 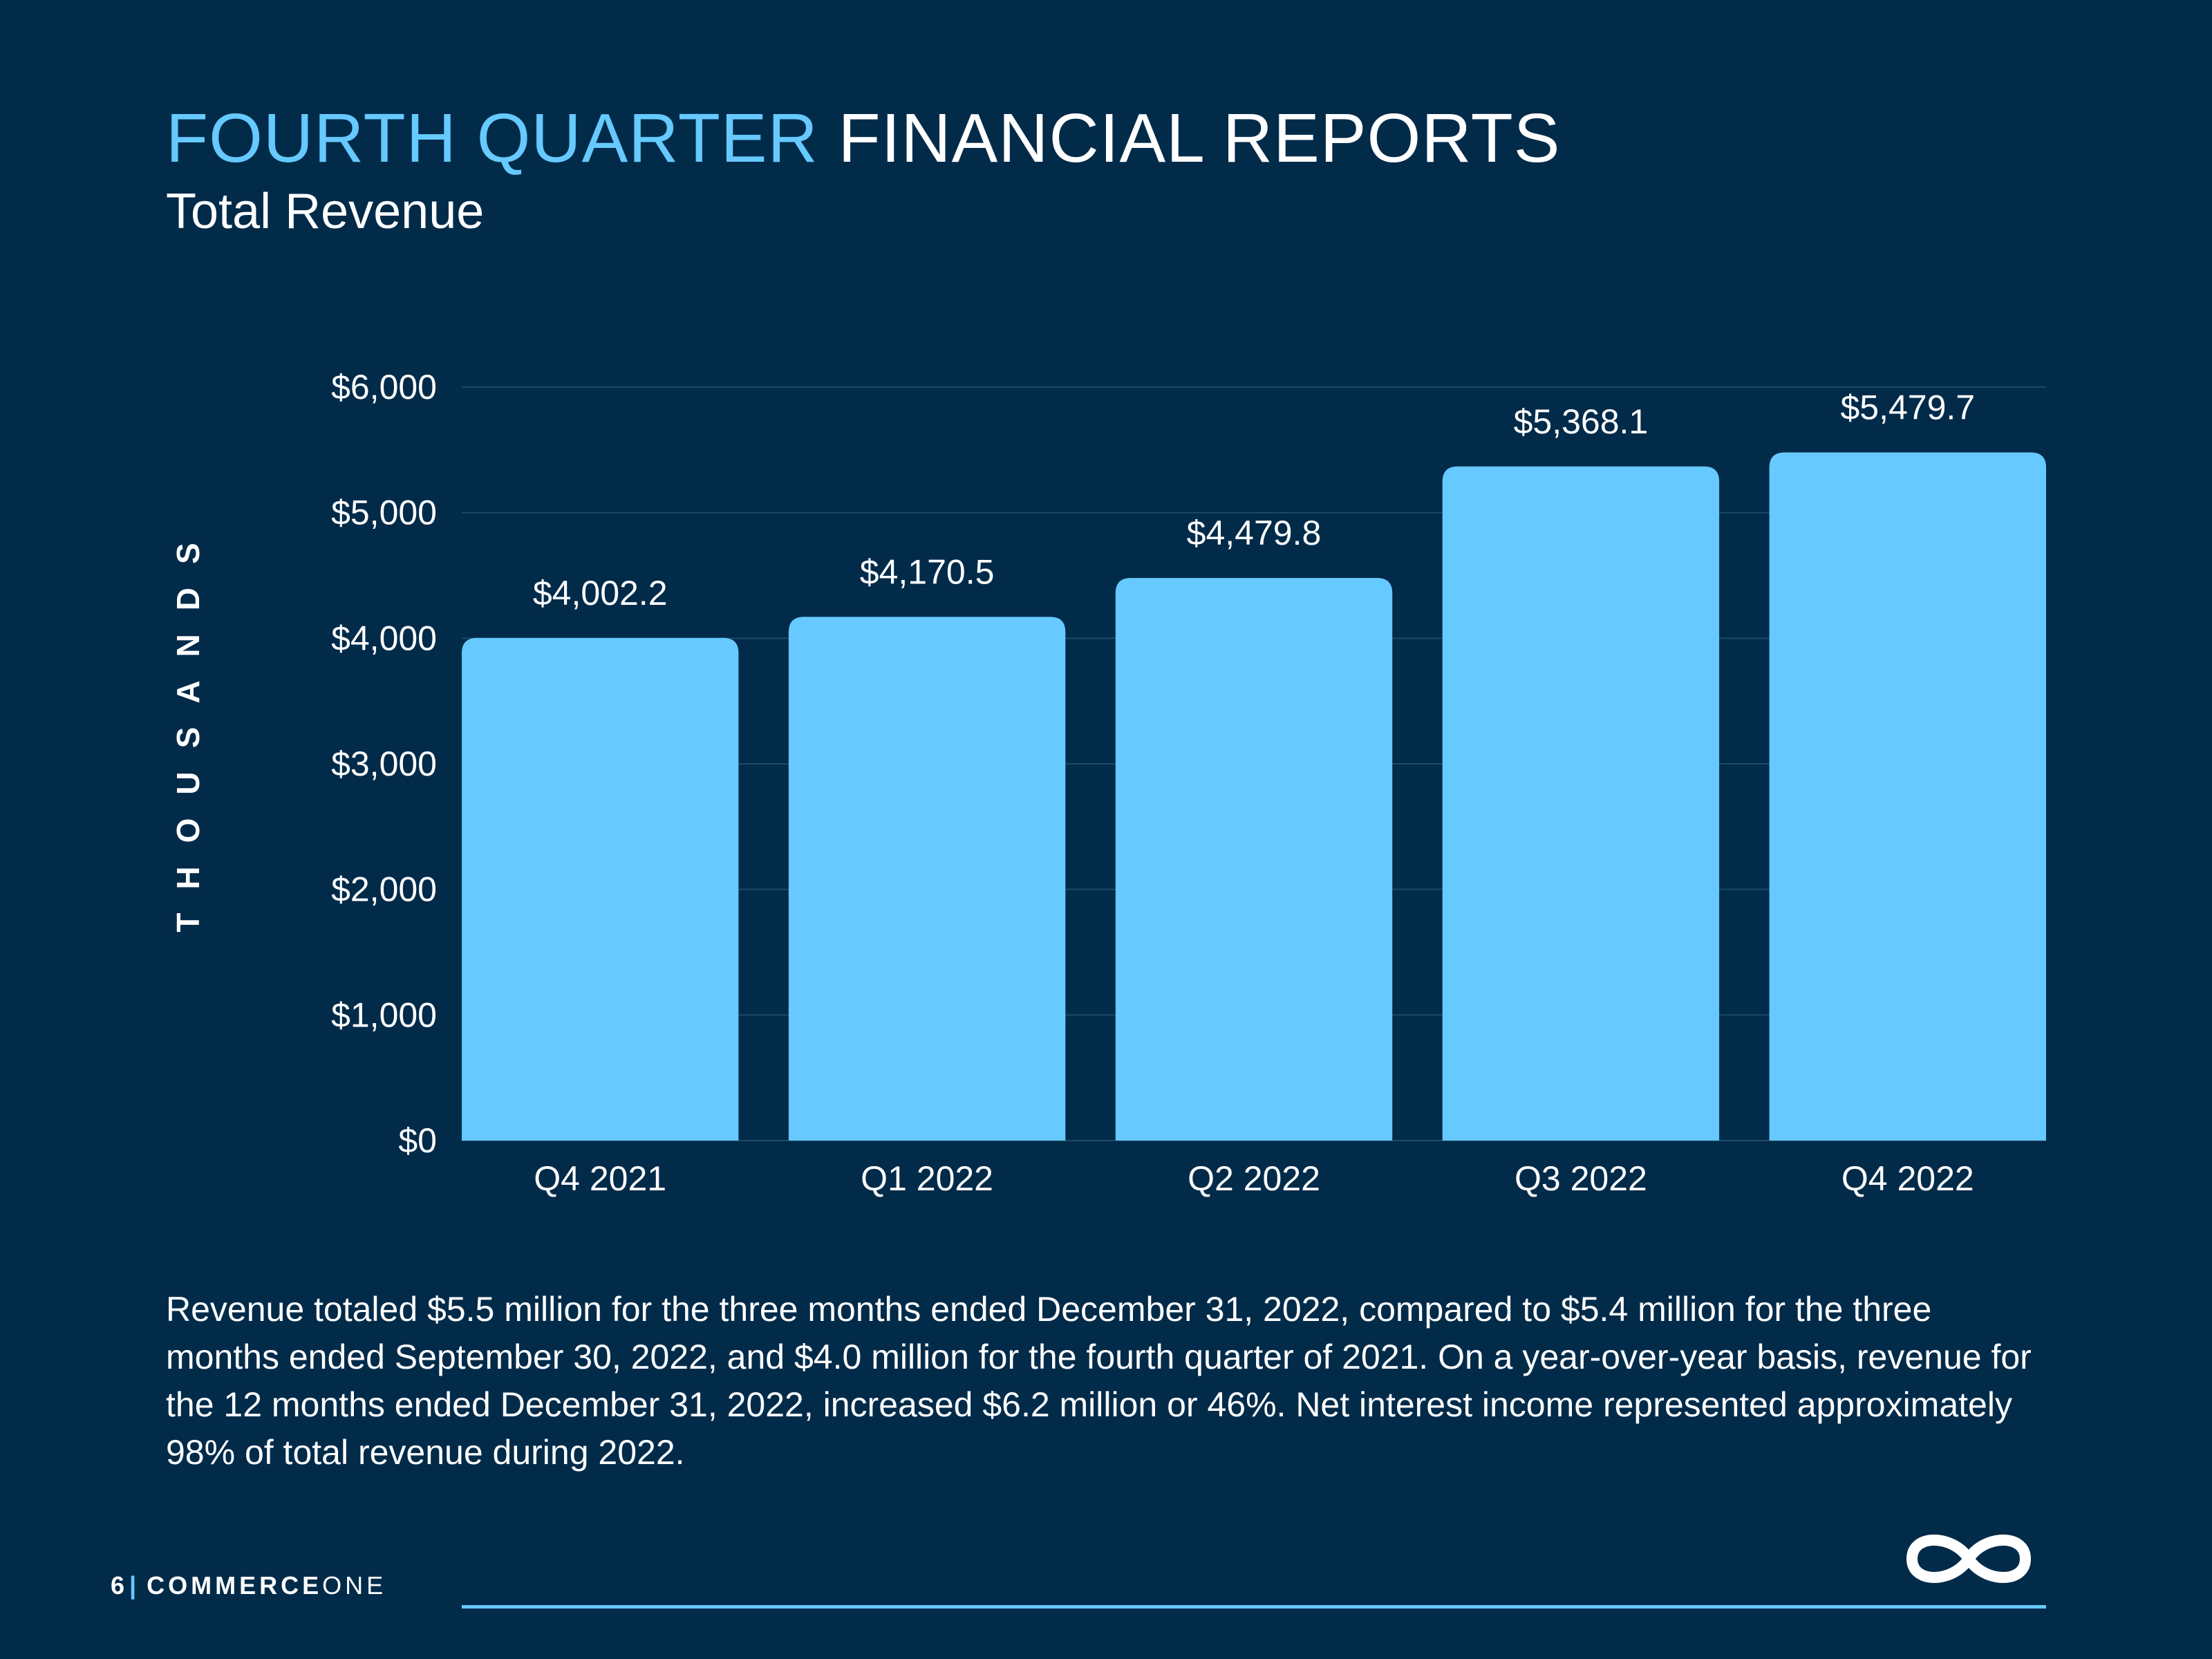 I want to click on brand-name-light: ONE, so click(x=354, y=1586).